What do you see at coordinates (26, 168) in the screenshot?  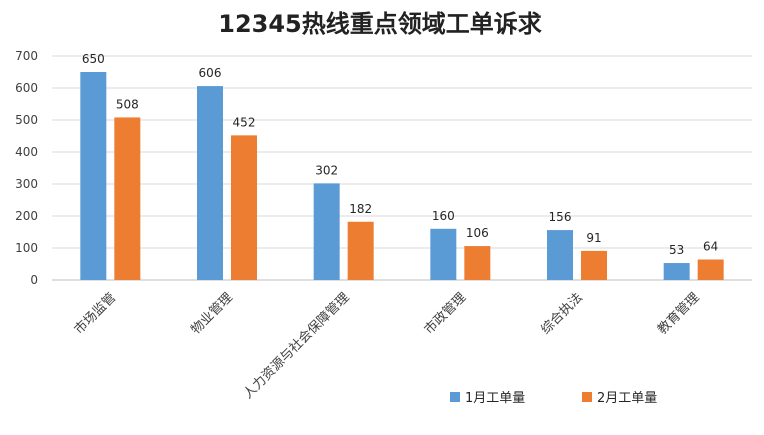 I see `y-axis-ticks: 0 100 200 300 400 500 600 700` at bounding box center [26, 168].